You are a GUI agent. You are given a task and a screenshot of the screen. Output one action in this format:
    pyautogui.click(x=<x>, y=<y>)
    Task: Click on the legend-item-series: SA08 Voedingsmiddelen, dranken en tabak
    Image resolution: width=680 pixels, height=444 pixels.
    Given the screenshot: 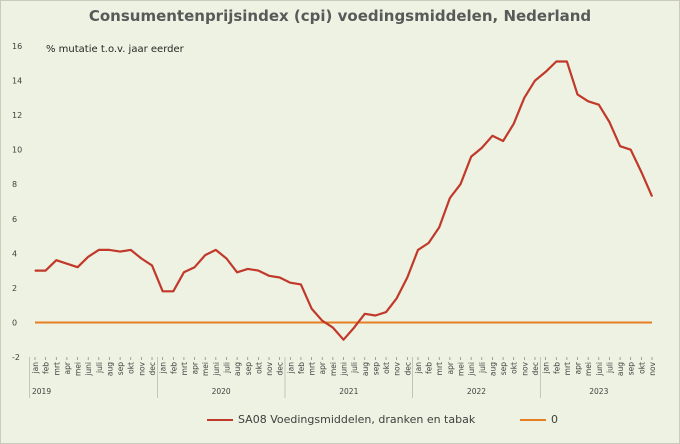 What is the action you would take?
    pyautogui.click(x=341, y=419)
    